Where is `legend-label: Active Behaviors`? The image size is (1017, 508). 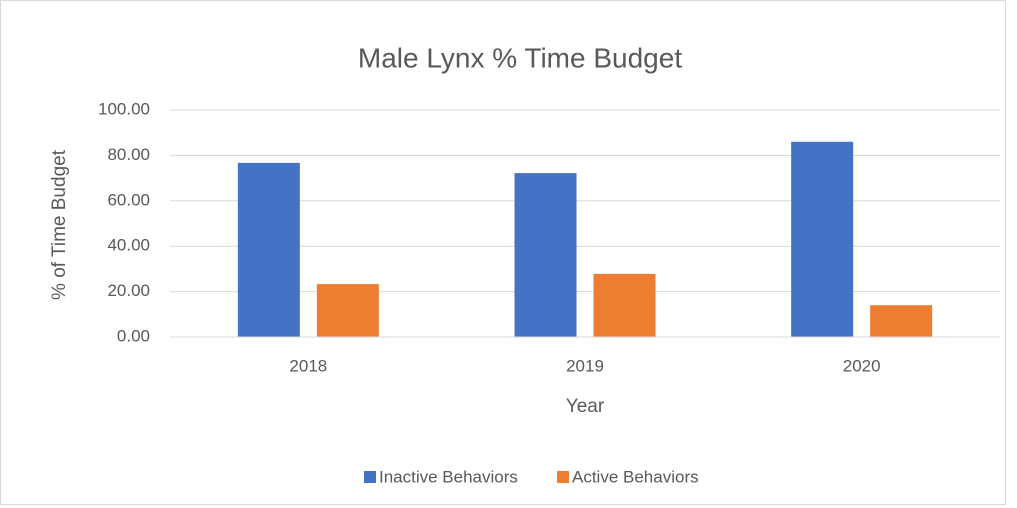 legend-label: Active Behaviors is located at coordinates (635, 476).